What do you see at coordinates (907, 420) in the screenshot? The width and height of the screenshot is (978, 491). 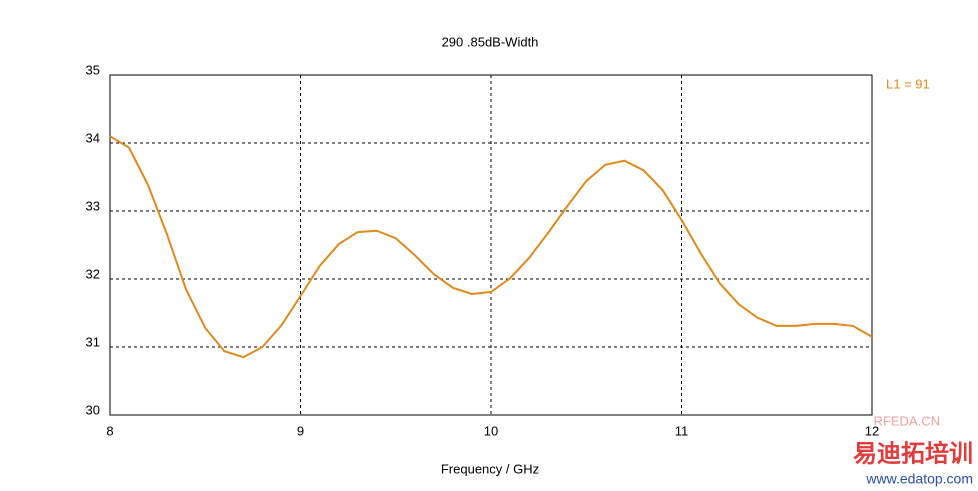 I see `watermark: RFEDA.CN` at bounding box center [907, 420].